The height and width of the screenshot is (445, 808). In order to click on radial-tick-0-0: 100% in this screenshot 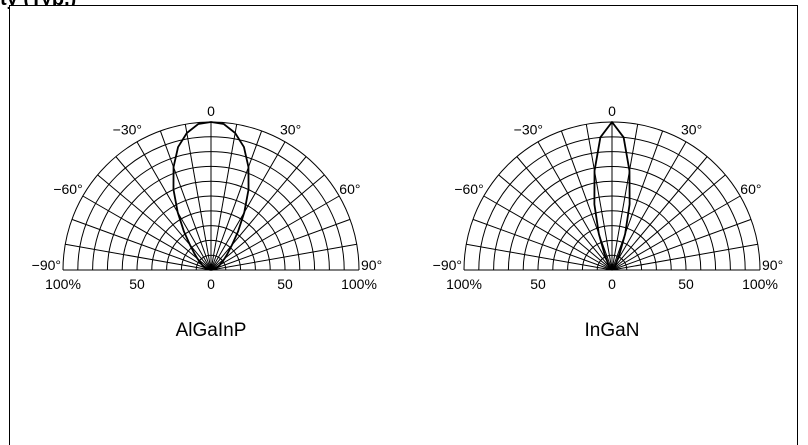, I will do `click(63, 284)`.